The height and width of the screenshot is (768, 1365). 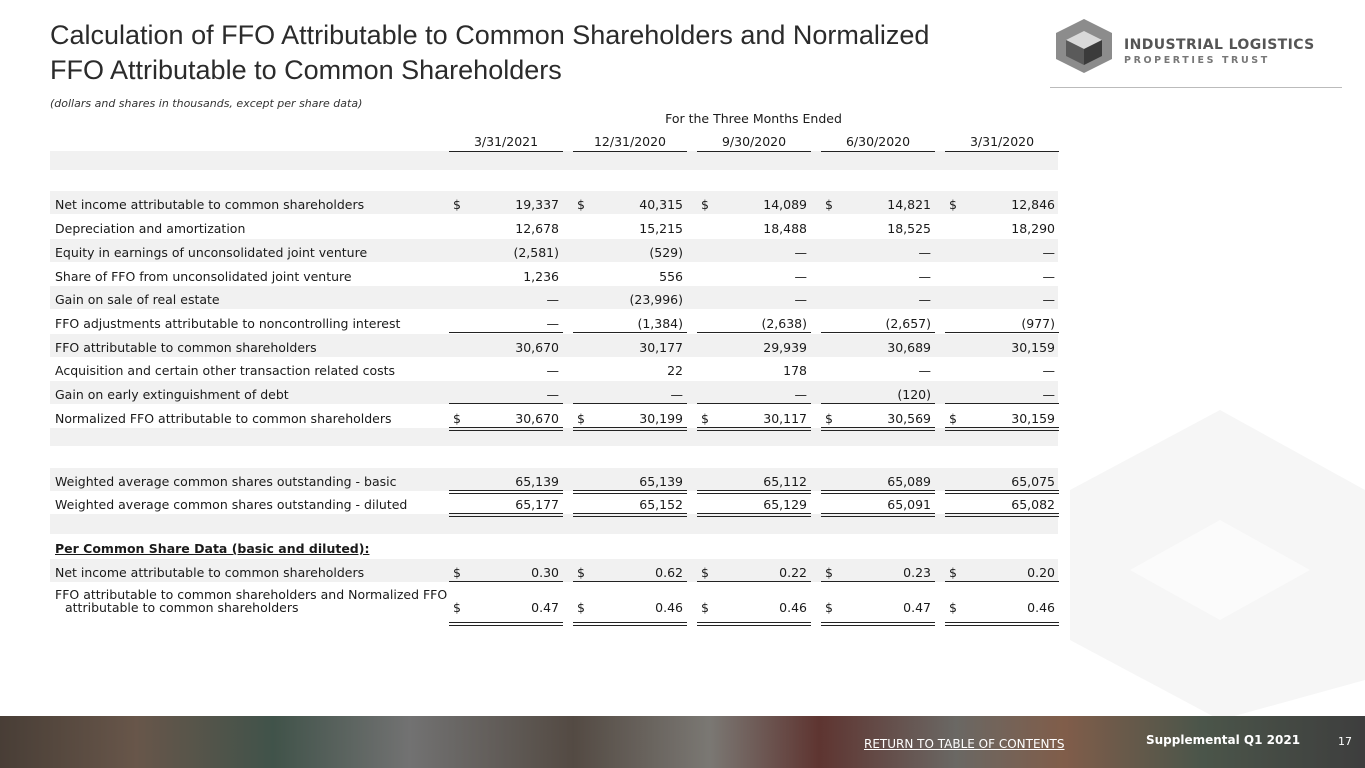 I want to click on period-header: For the Three Months Ended, so click(x=753, y=118).